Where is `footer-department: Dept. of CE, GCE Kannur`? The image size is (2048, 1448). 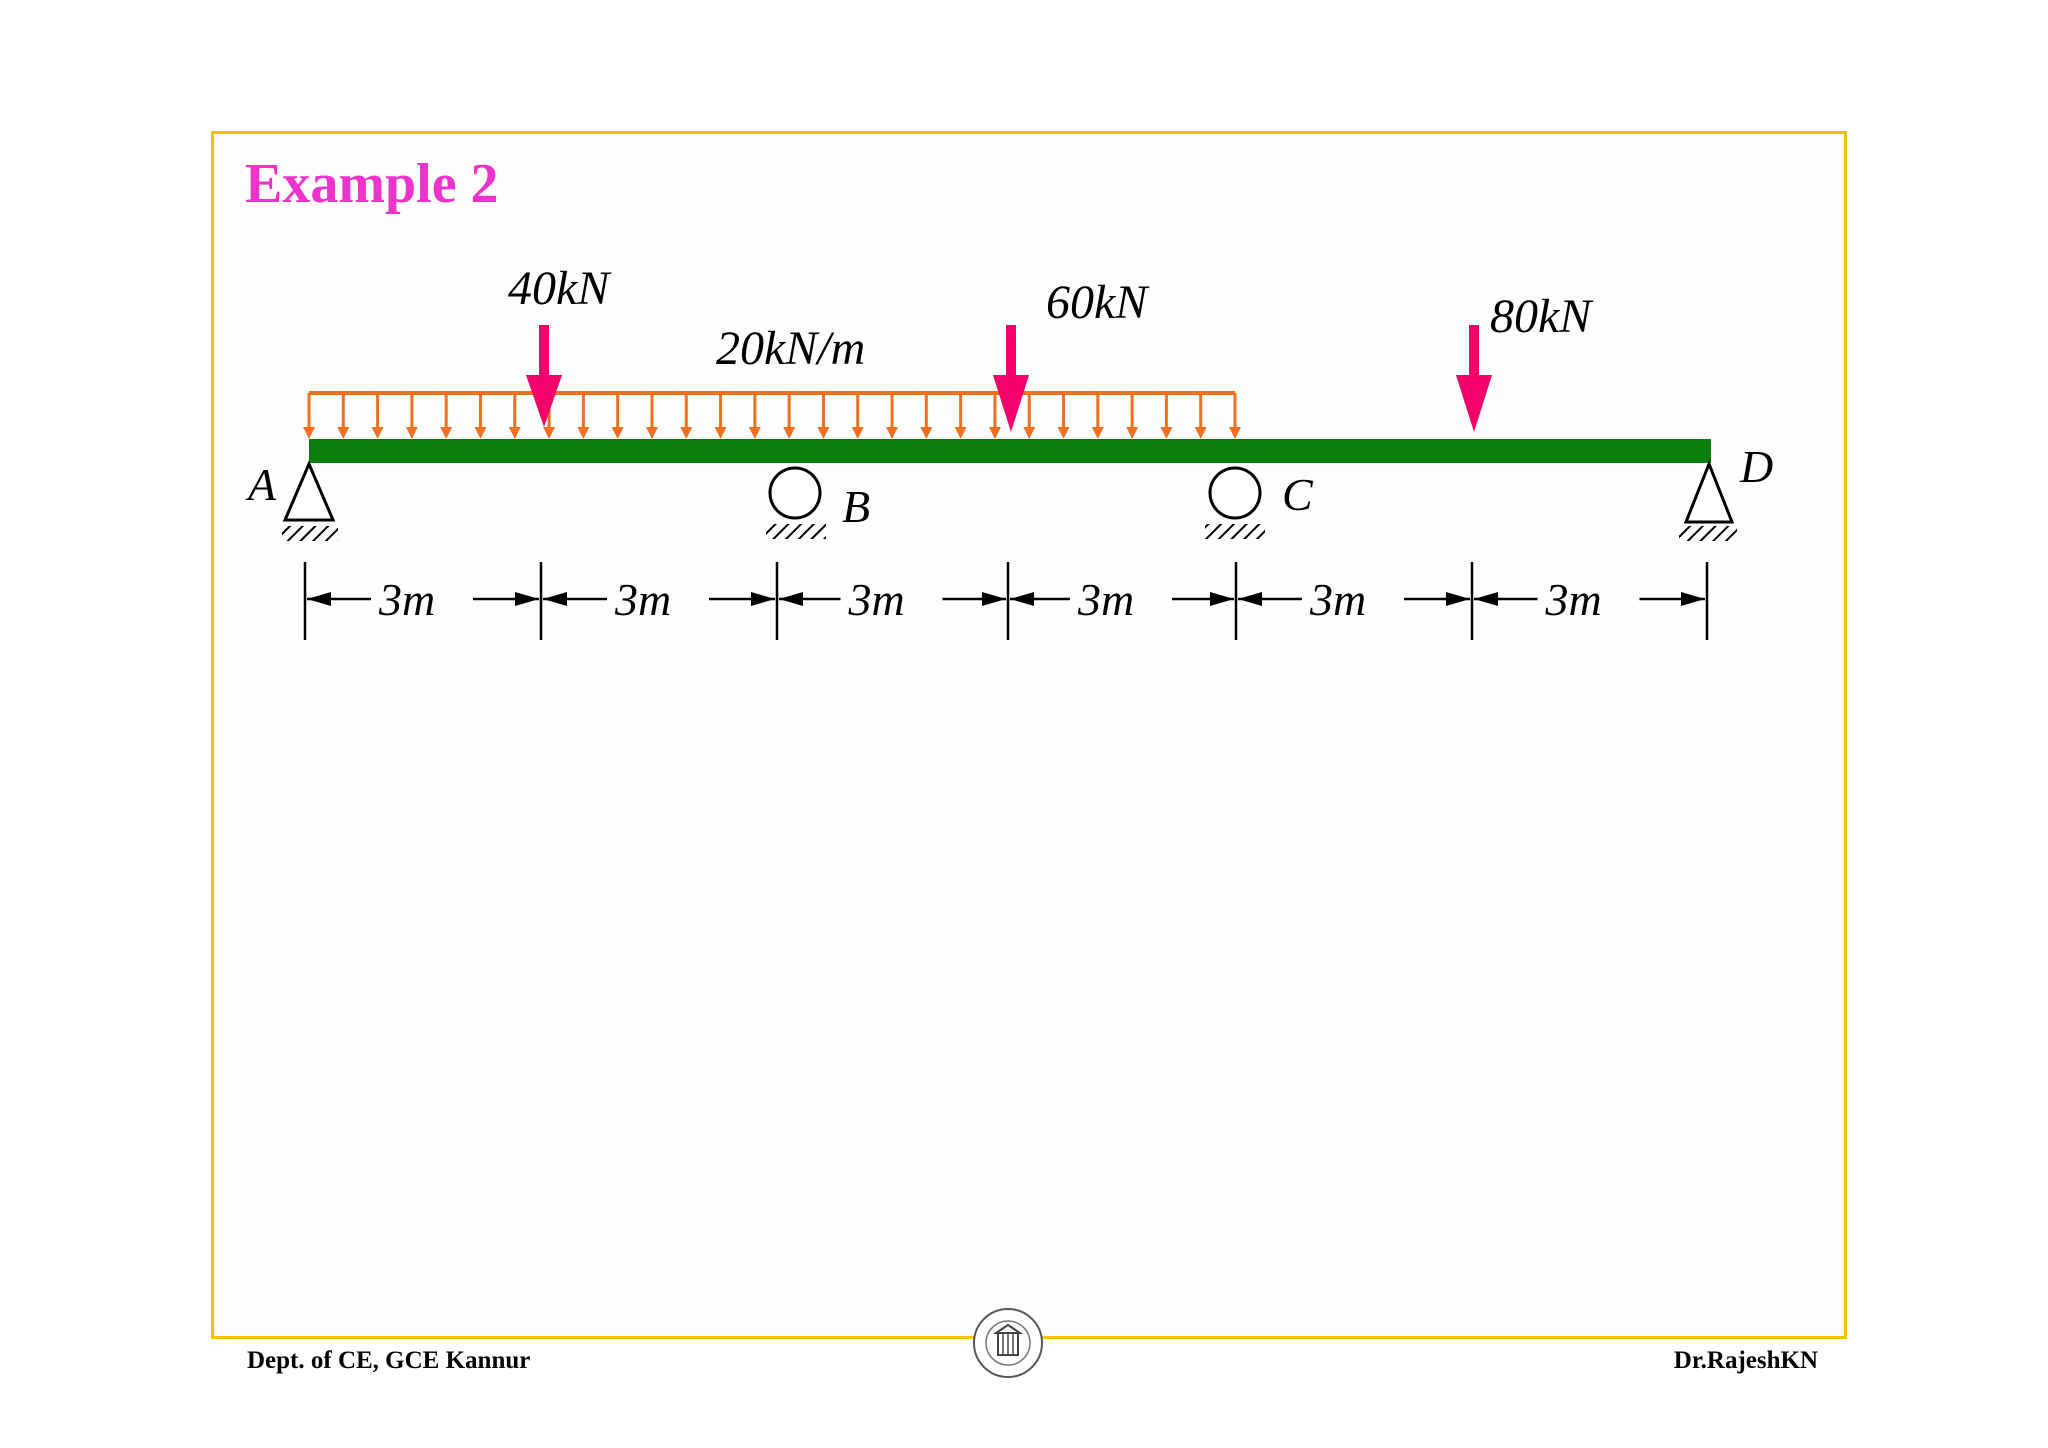 footer-department: Dept. of CE, GCE Kannur is located at coordinates (389, 1360).